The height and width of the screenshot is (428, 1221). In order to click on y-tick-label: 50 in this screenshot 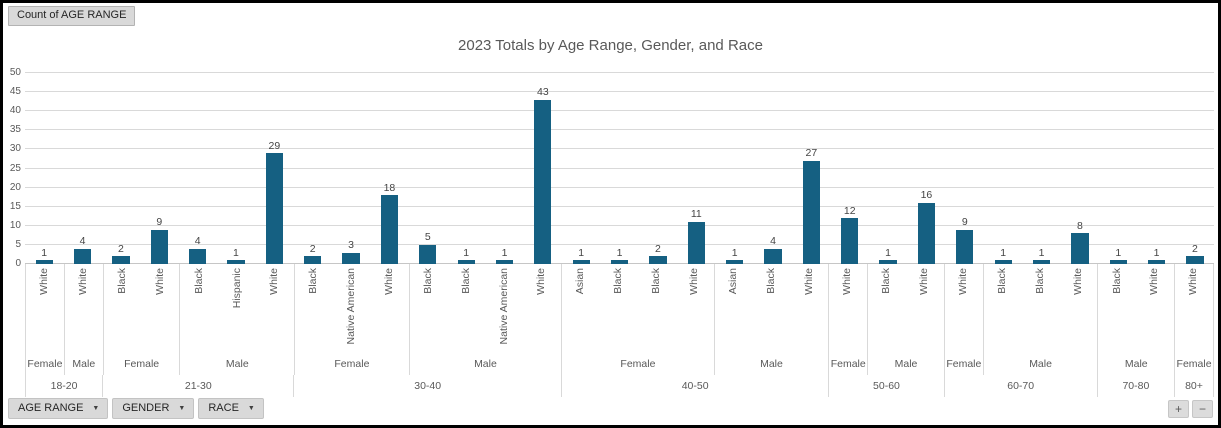, I will do `click(15, 72)`.